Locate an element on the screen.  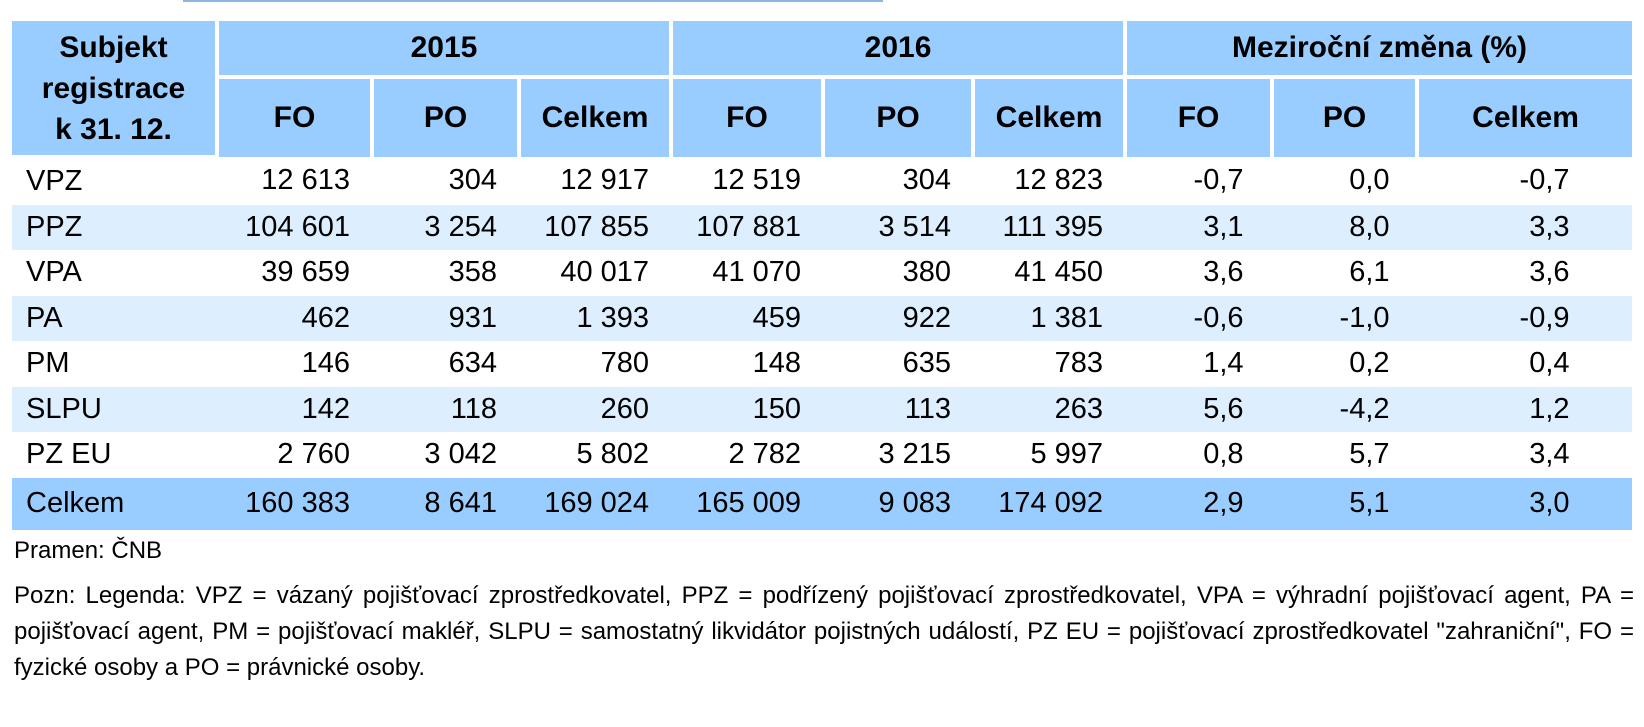
change-value: 0,0 is located at coordinates (1369, 180).